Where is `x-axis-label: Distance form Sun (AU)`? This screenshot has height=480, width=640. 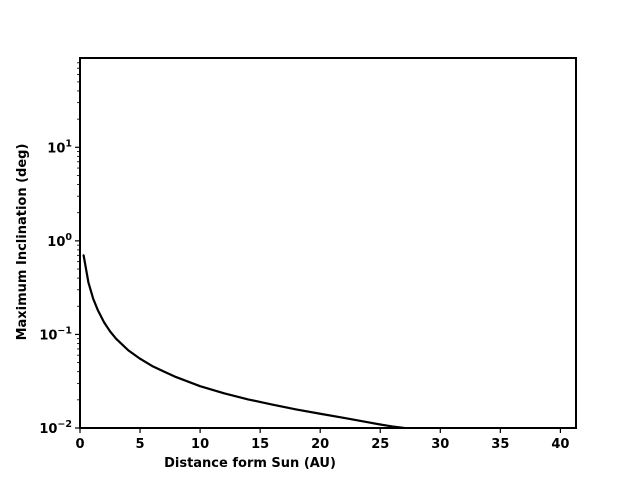
x-axis-label: Distance form Sun (AU) is located at coordinates (250, 463).